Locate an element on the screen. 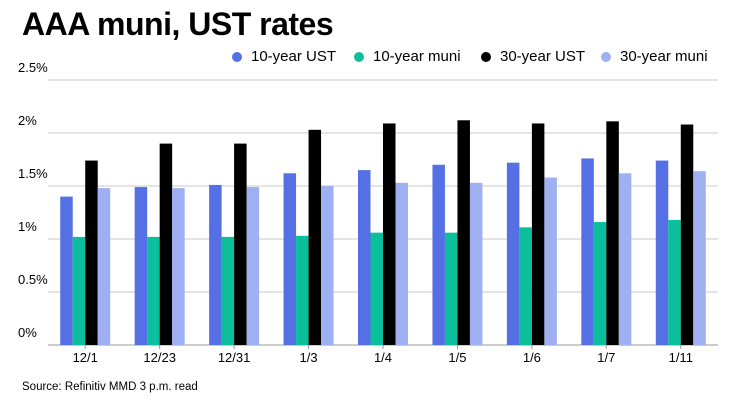 This screenshot has width=740, height=416. legend-item-10yr-muni: 10-year muni is located at coordinates (407, 56).